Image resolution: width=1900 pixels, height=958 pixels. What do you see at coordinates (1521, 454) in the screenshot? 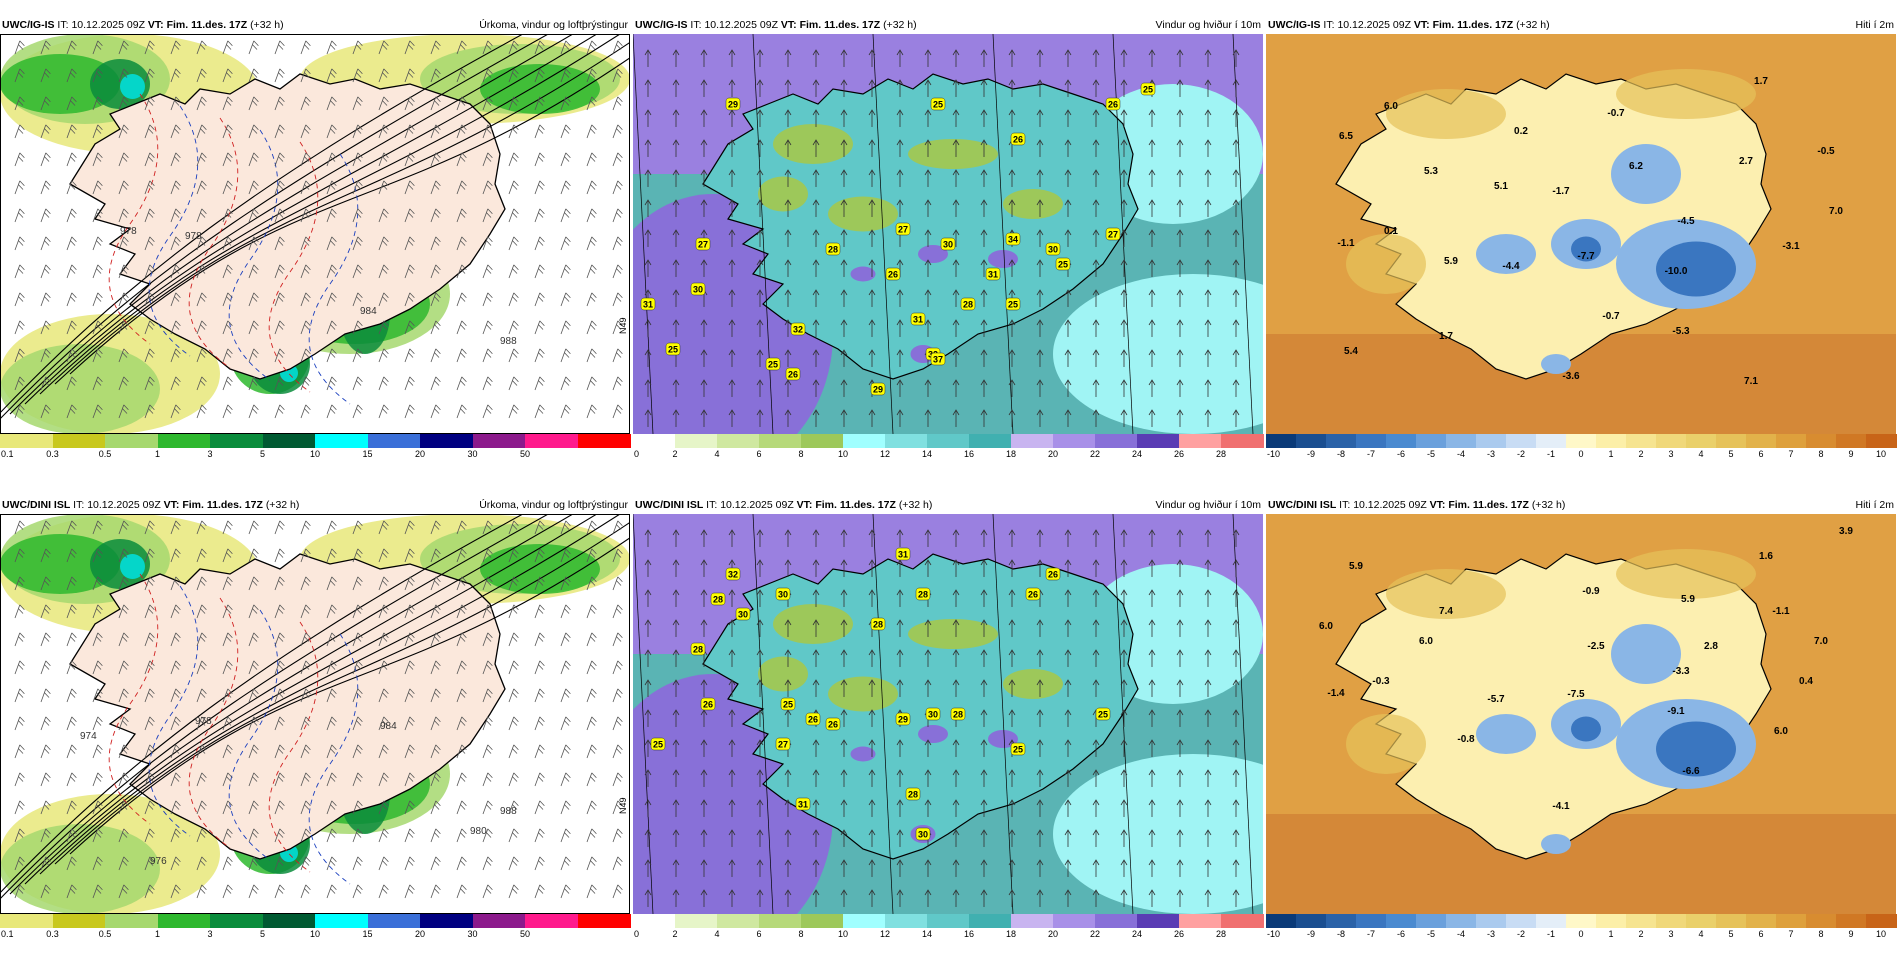
I see `colorbar-label: -2` at bounding box center [1521, 454].